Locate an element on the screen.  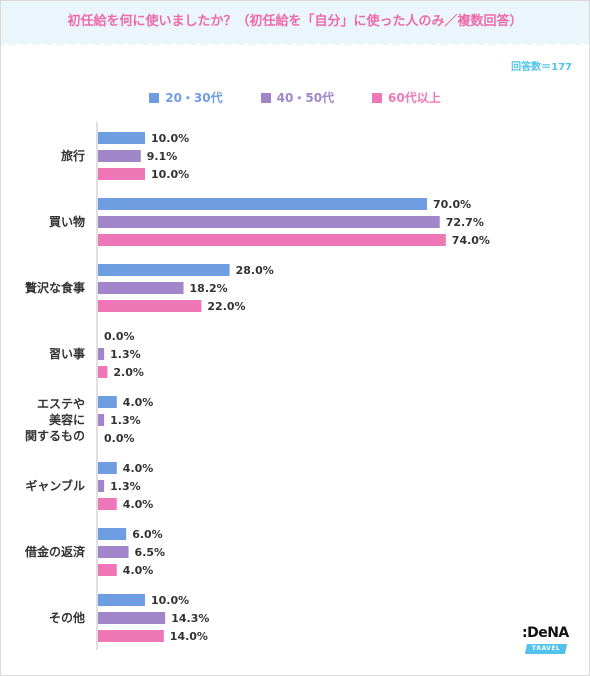
data-label: 22.0% is located at coordinates (226, 306).